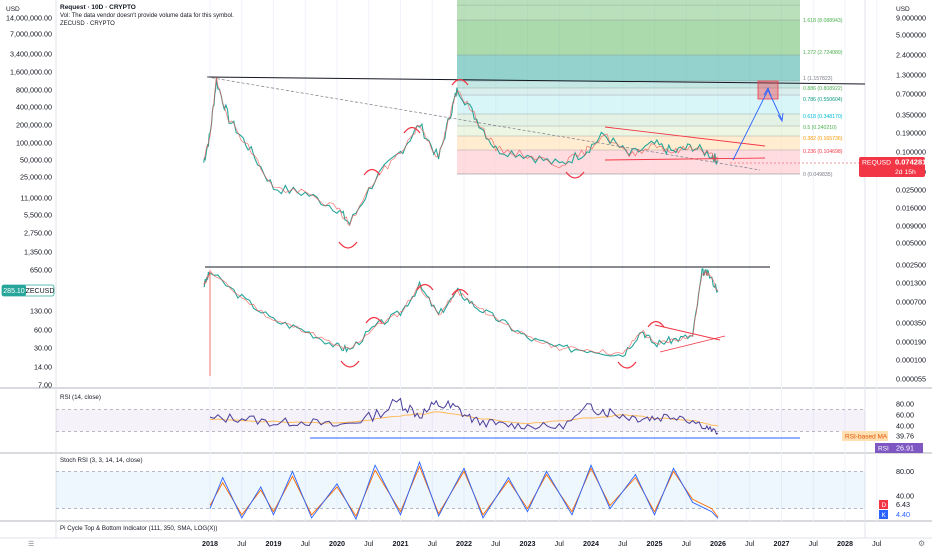 This screenshot has height=550, width=932. I want to click on req-series-line, so click(461, 152).